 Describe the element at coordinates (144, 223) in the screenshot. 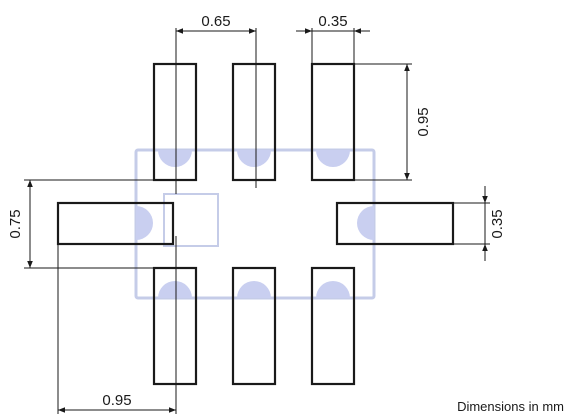

I see `lobe-left` at that location.